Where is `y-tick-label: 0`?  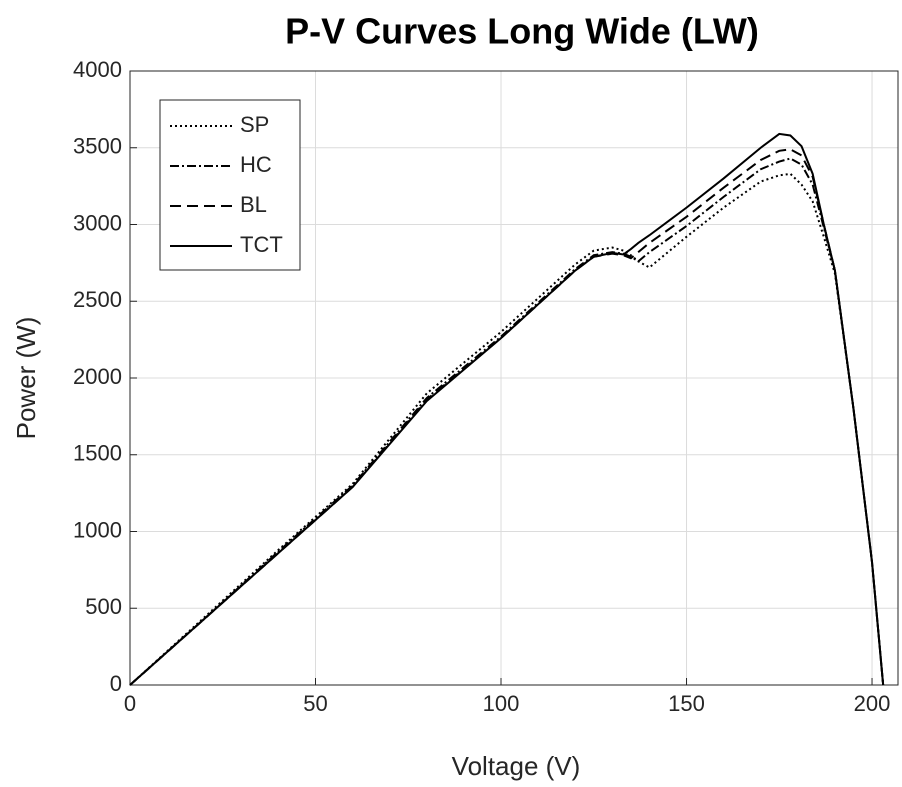 y-tick-label: 0 is located at coordinates (116, 683).